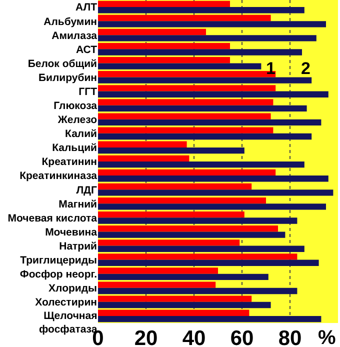 The height and width of the screenshot is (347, 340). I want to click on y-tick-label: АЛТ, so click(87, 8).